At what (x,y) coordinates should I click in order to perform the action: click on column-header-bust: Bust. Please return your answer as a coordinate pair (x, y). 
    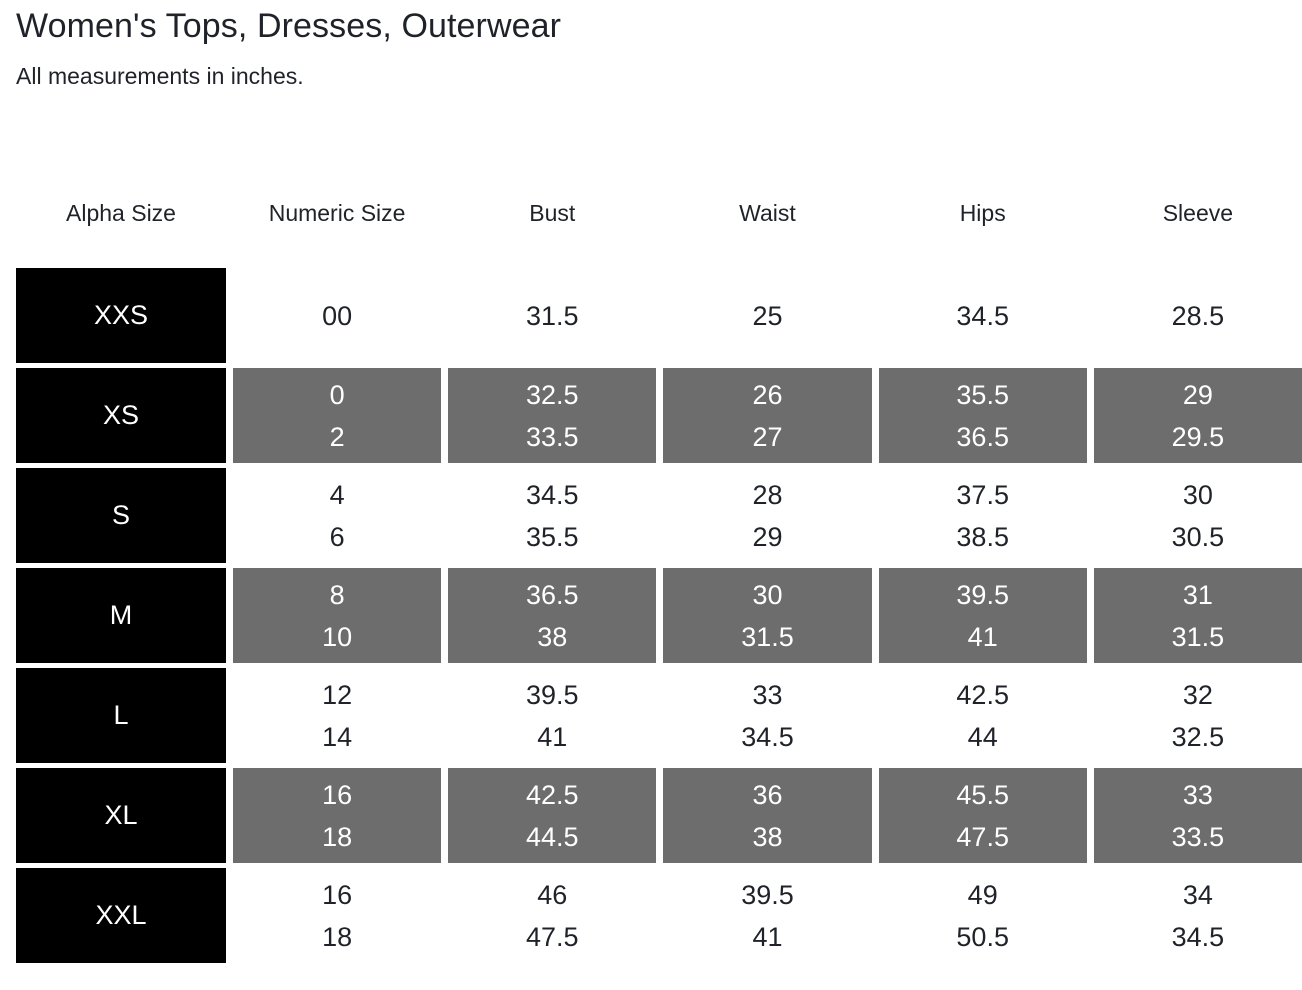
    Looking at the image, I should click on (552, 213).